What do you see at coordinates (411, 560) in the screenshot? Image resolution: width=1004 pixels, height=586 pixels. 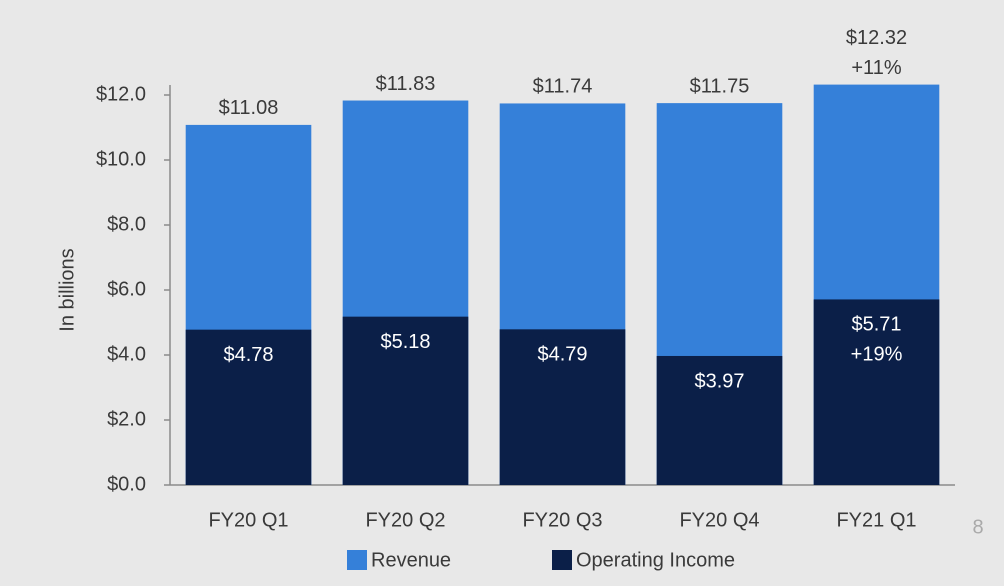 I see `legend-label: Revenue` at bounding box center [411, 560].